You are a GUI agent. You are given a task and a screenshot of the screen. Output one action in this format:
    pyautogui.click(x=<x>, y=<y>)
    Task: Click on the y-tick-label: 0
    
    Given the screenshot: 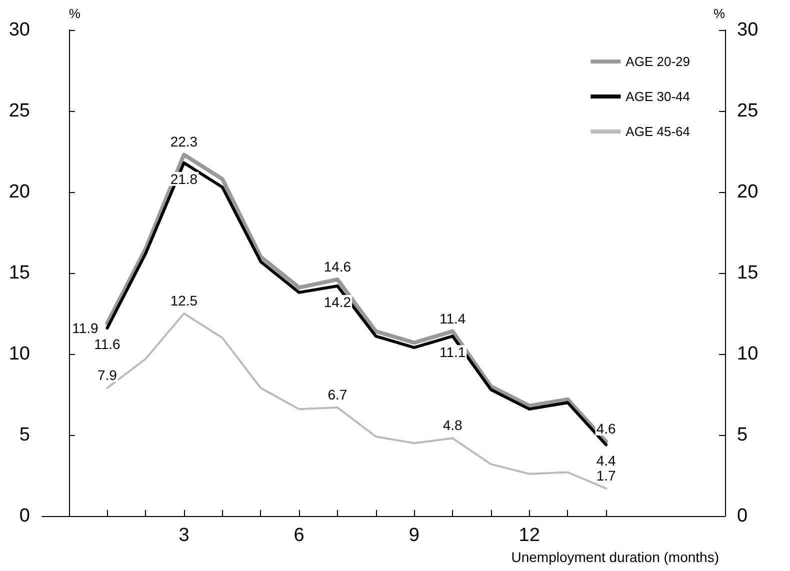 What is the action you would take?
    pyautogui.click(x=24, y=516)
    